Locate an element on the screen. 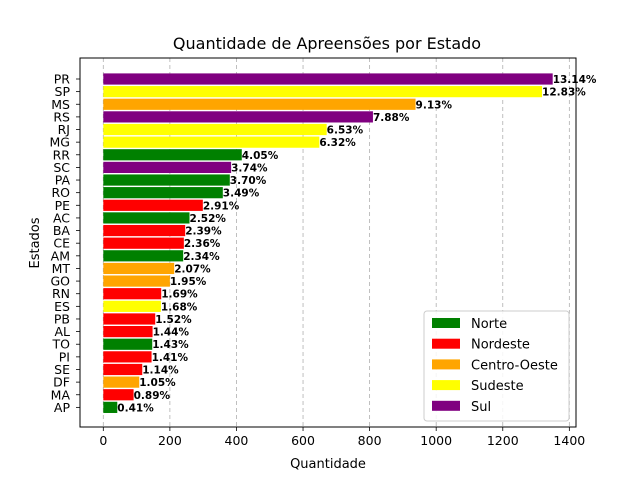 Image resolution: width=640 pixels, height=480 pixels. bar-value-label: 2.52% is located at coordinates (208, 219).